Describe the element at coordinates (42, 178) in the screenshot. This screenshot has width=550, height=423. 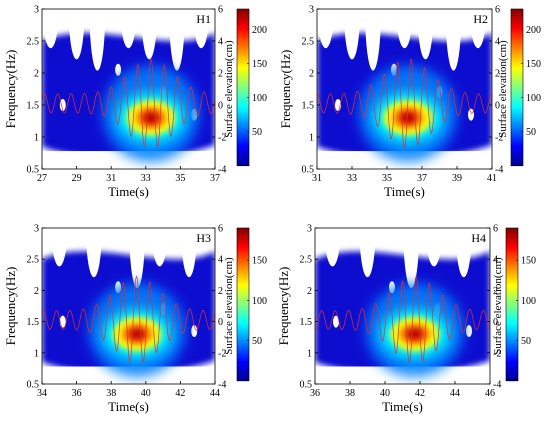
I see `x-tick-label: 27` at that location.